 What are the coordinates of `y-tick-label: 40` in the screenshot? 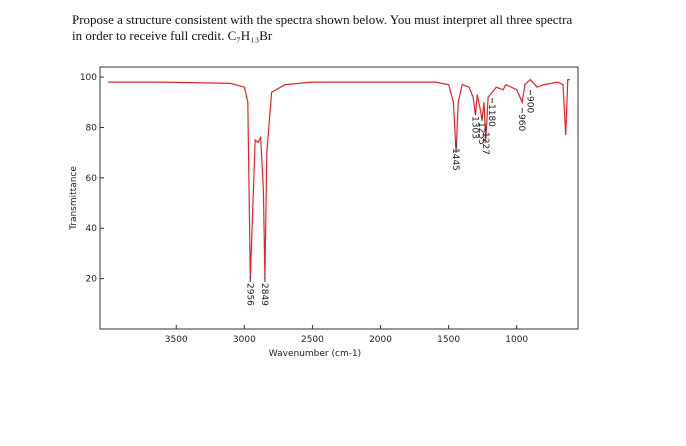 It's located at (92, 229).